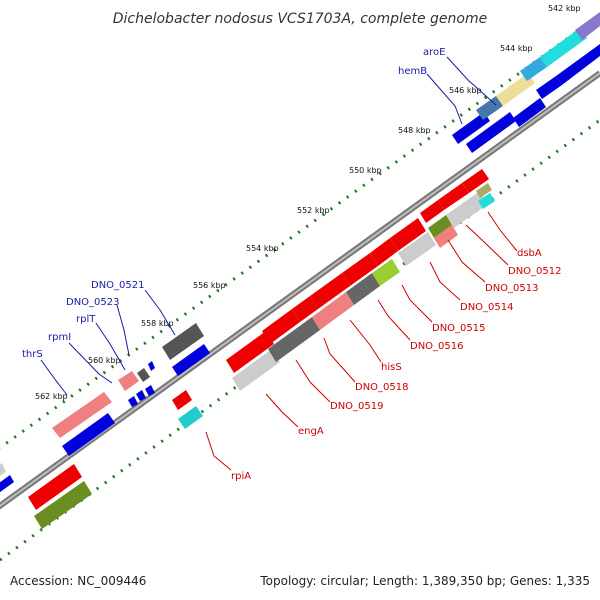  I want to click on gene-label-DNO_0519: DNO_0519, so click(357, 406).